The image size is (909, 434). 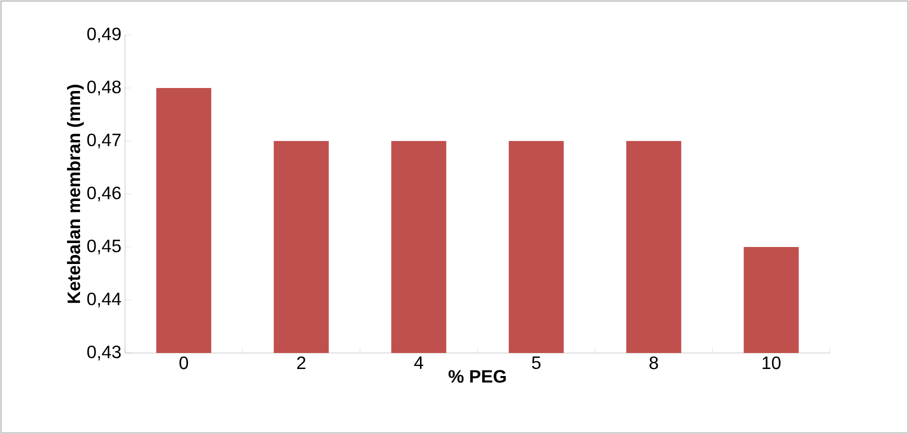 I want to click on x-tick-label: 8, so click(x=654, y=363).